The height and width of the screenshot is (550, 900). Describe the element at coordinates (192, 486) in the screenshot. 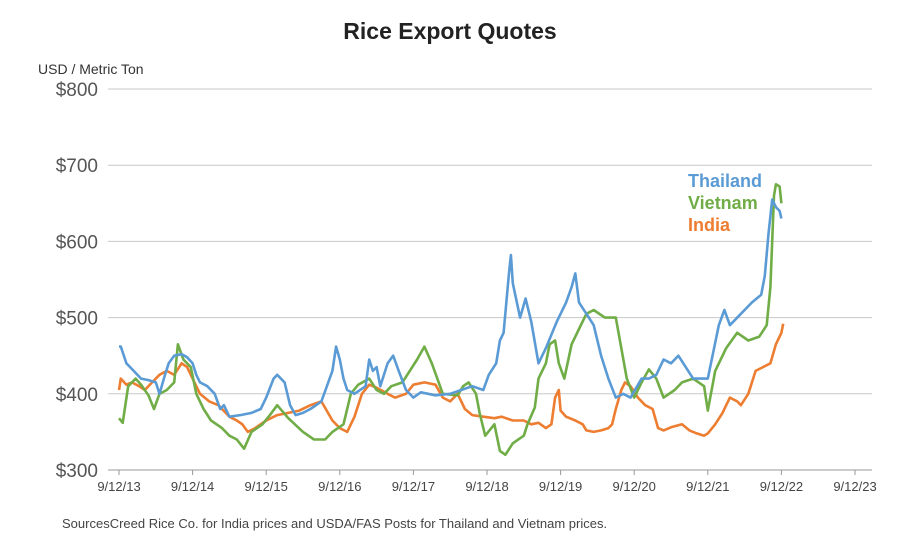

I see `x-tick-label: 9/12/14` at that location.